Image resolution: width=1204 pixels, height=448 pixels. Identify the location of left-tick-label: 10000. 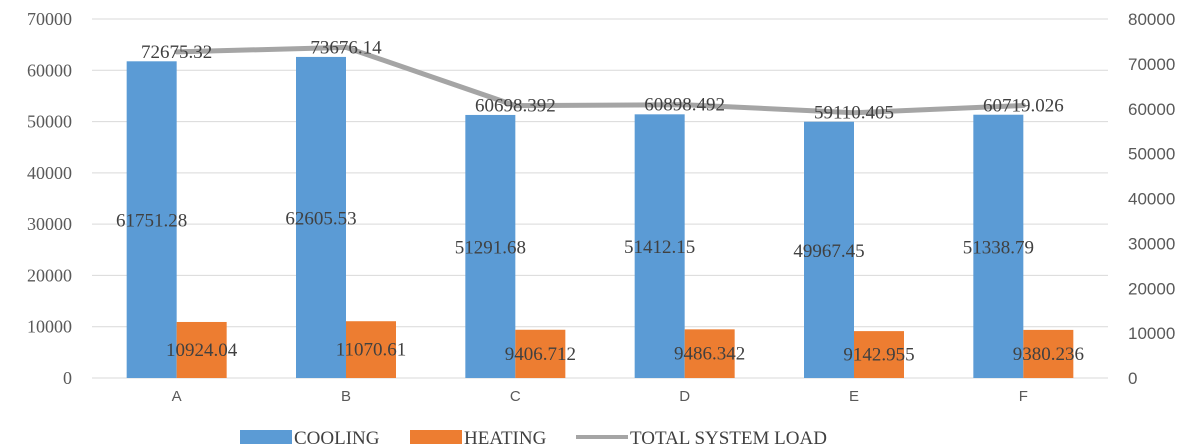
(49, 327).